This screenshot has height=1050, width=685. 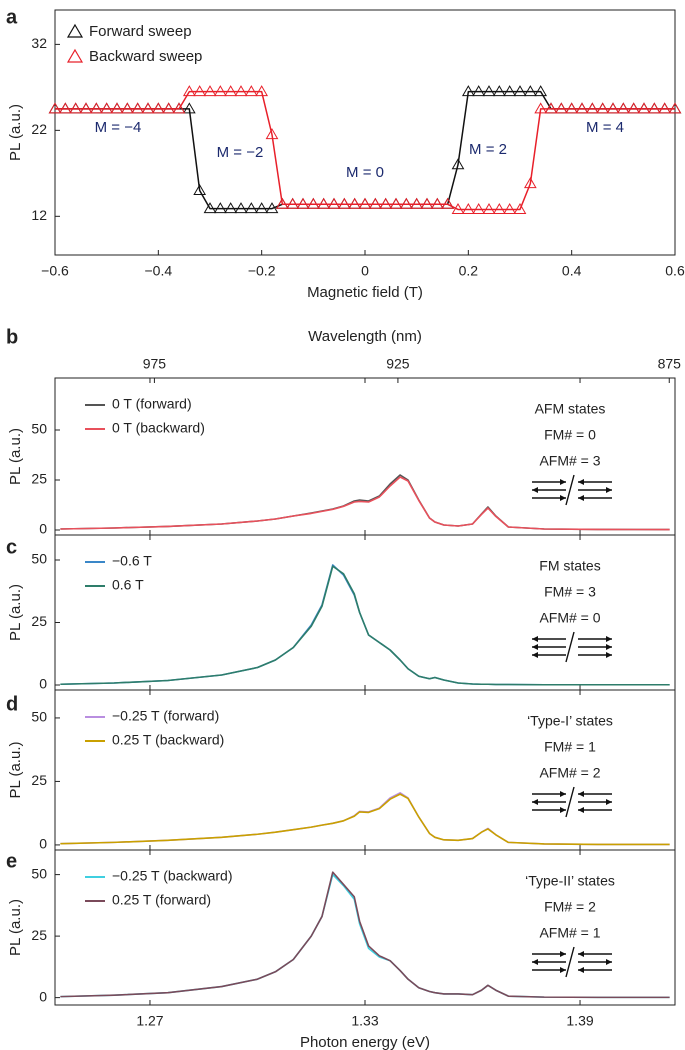 What do you see at coordinates (75, 55) in the screenshot?
I see `legend-marker` at bounding box center [75, 55].